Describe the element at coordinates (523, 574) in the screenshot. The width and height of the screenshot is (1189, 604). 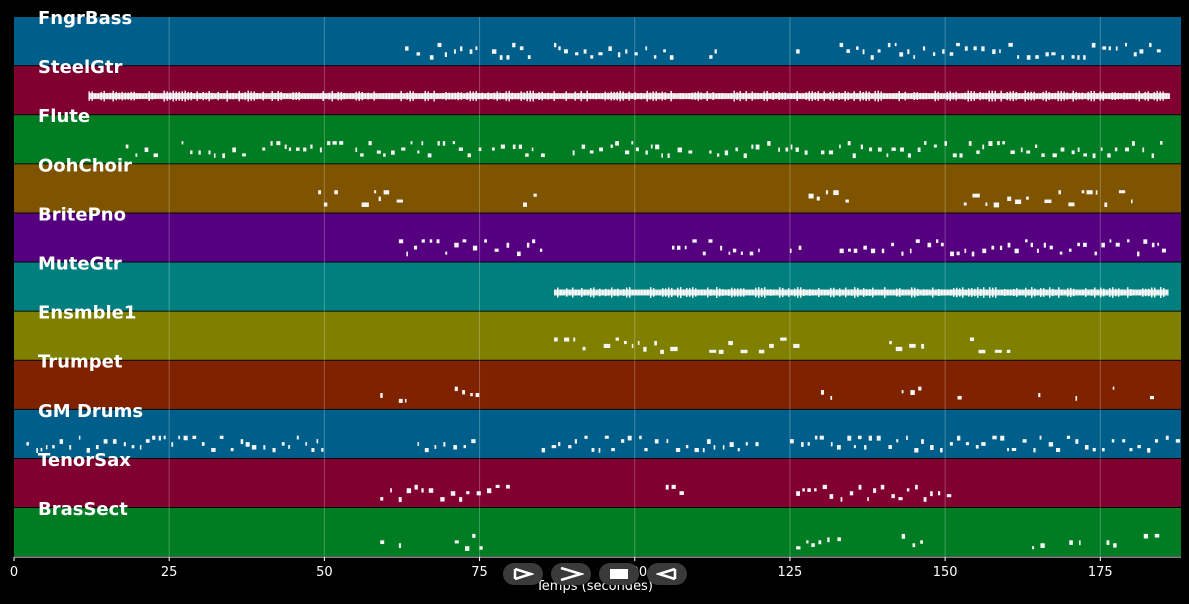
I see `play-button` at that location.